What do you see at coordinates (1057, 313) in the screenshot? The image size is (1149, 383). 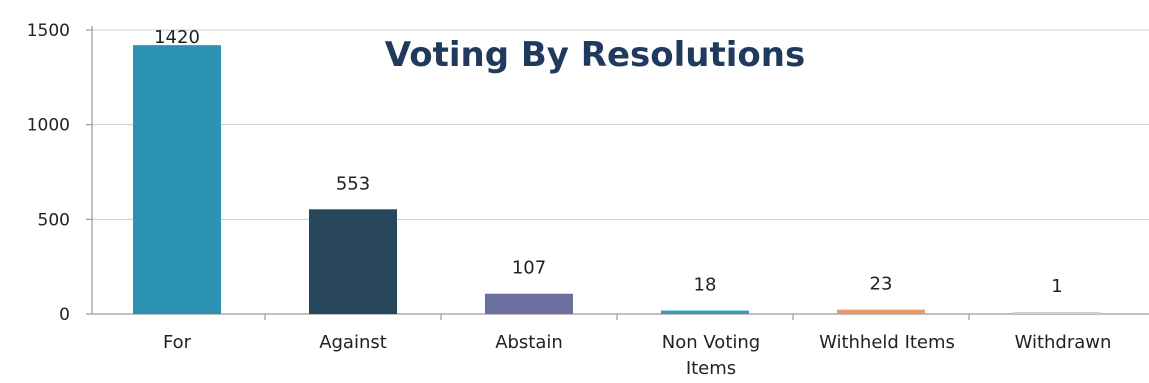 I see `bar-withdrawn` at bounding box center [1057, 313].